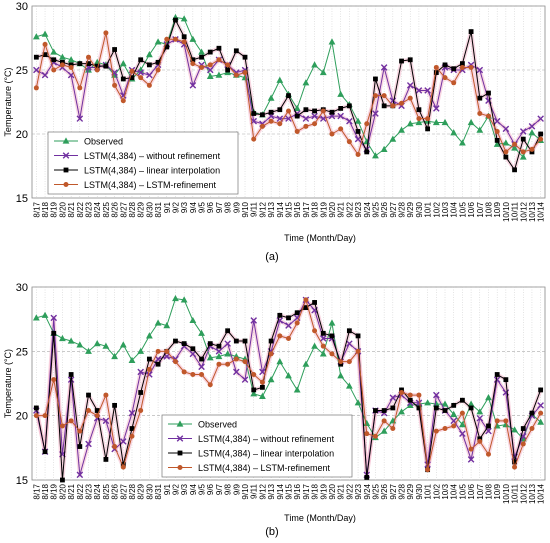 This screenshot has height=543, width=550. Describe the element at coordinates (532, 211) in the screenshot. I see `x-tick-label: 10/13` at that location.